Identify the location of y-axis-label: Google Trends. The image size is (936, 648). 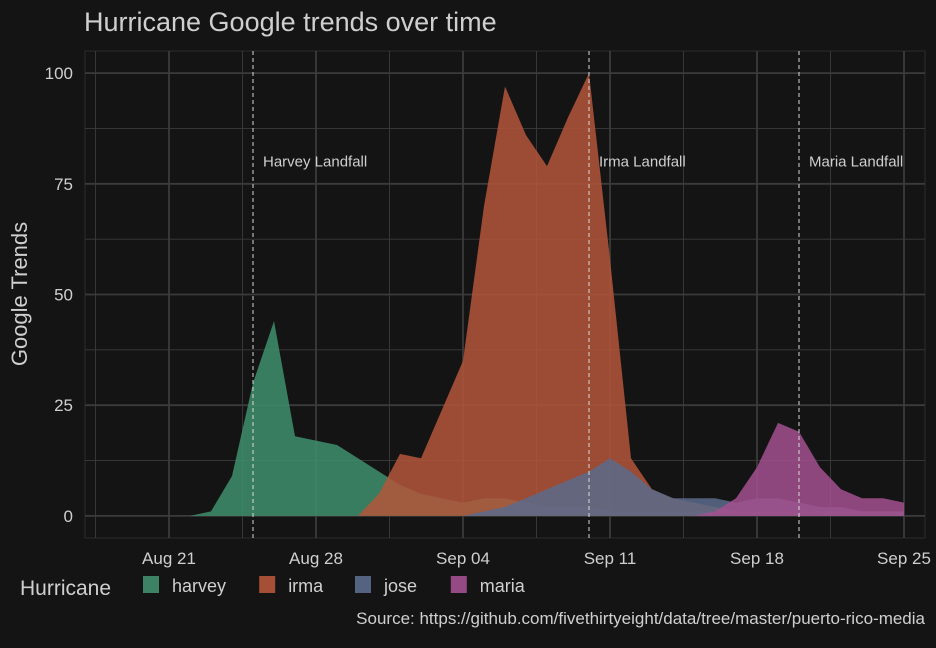
(19, 294).